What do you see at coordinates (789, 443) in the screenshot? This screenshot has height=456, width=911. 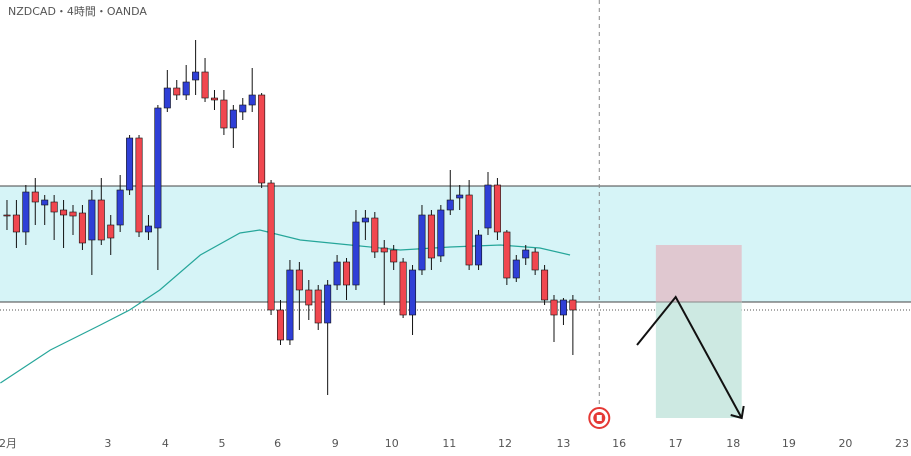 I see `x-tick-label: 19` at bounding box center [789, 443].